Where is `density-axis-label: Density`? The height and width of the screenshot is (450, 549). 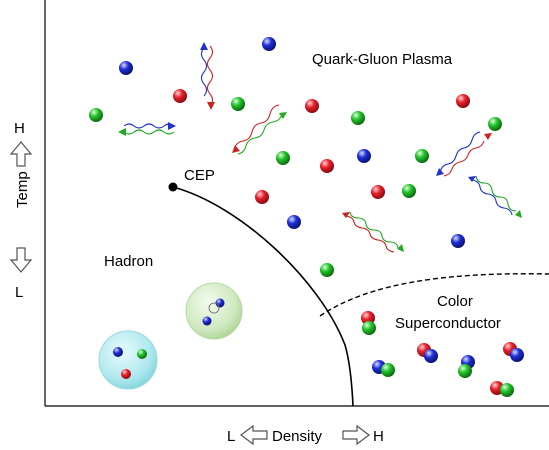
density-axis-label: Density is located at coordinates (297, 436).